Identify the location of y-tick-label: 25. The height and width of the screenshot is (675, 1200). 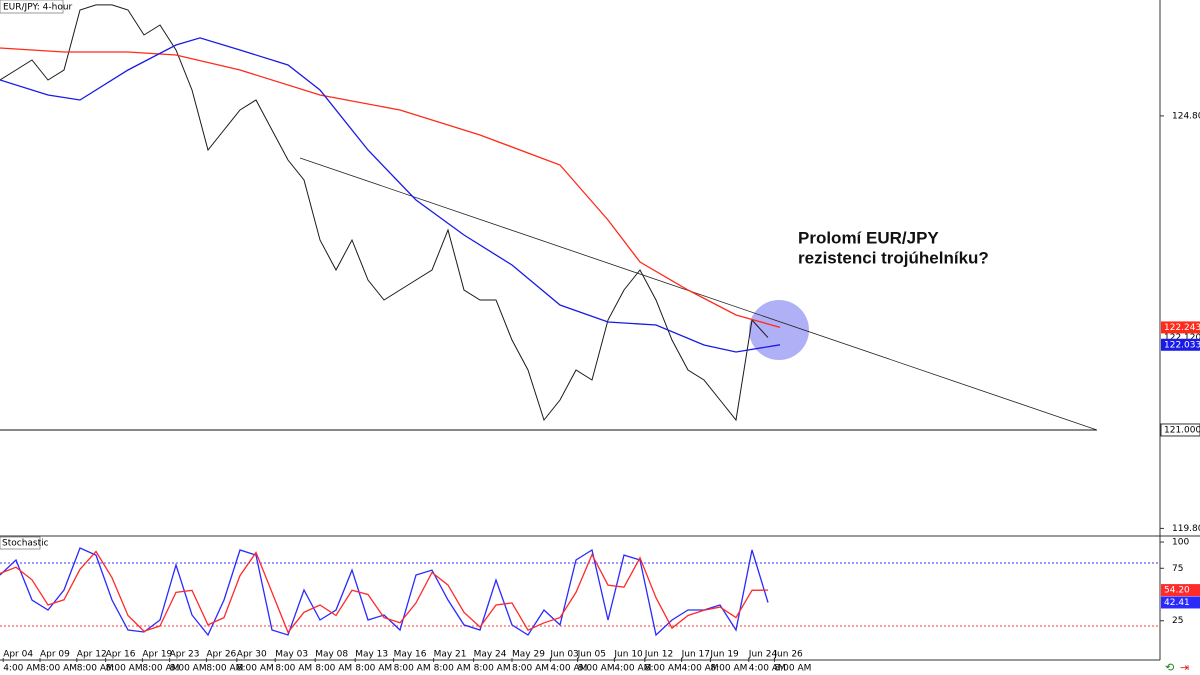
(1177, 621).